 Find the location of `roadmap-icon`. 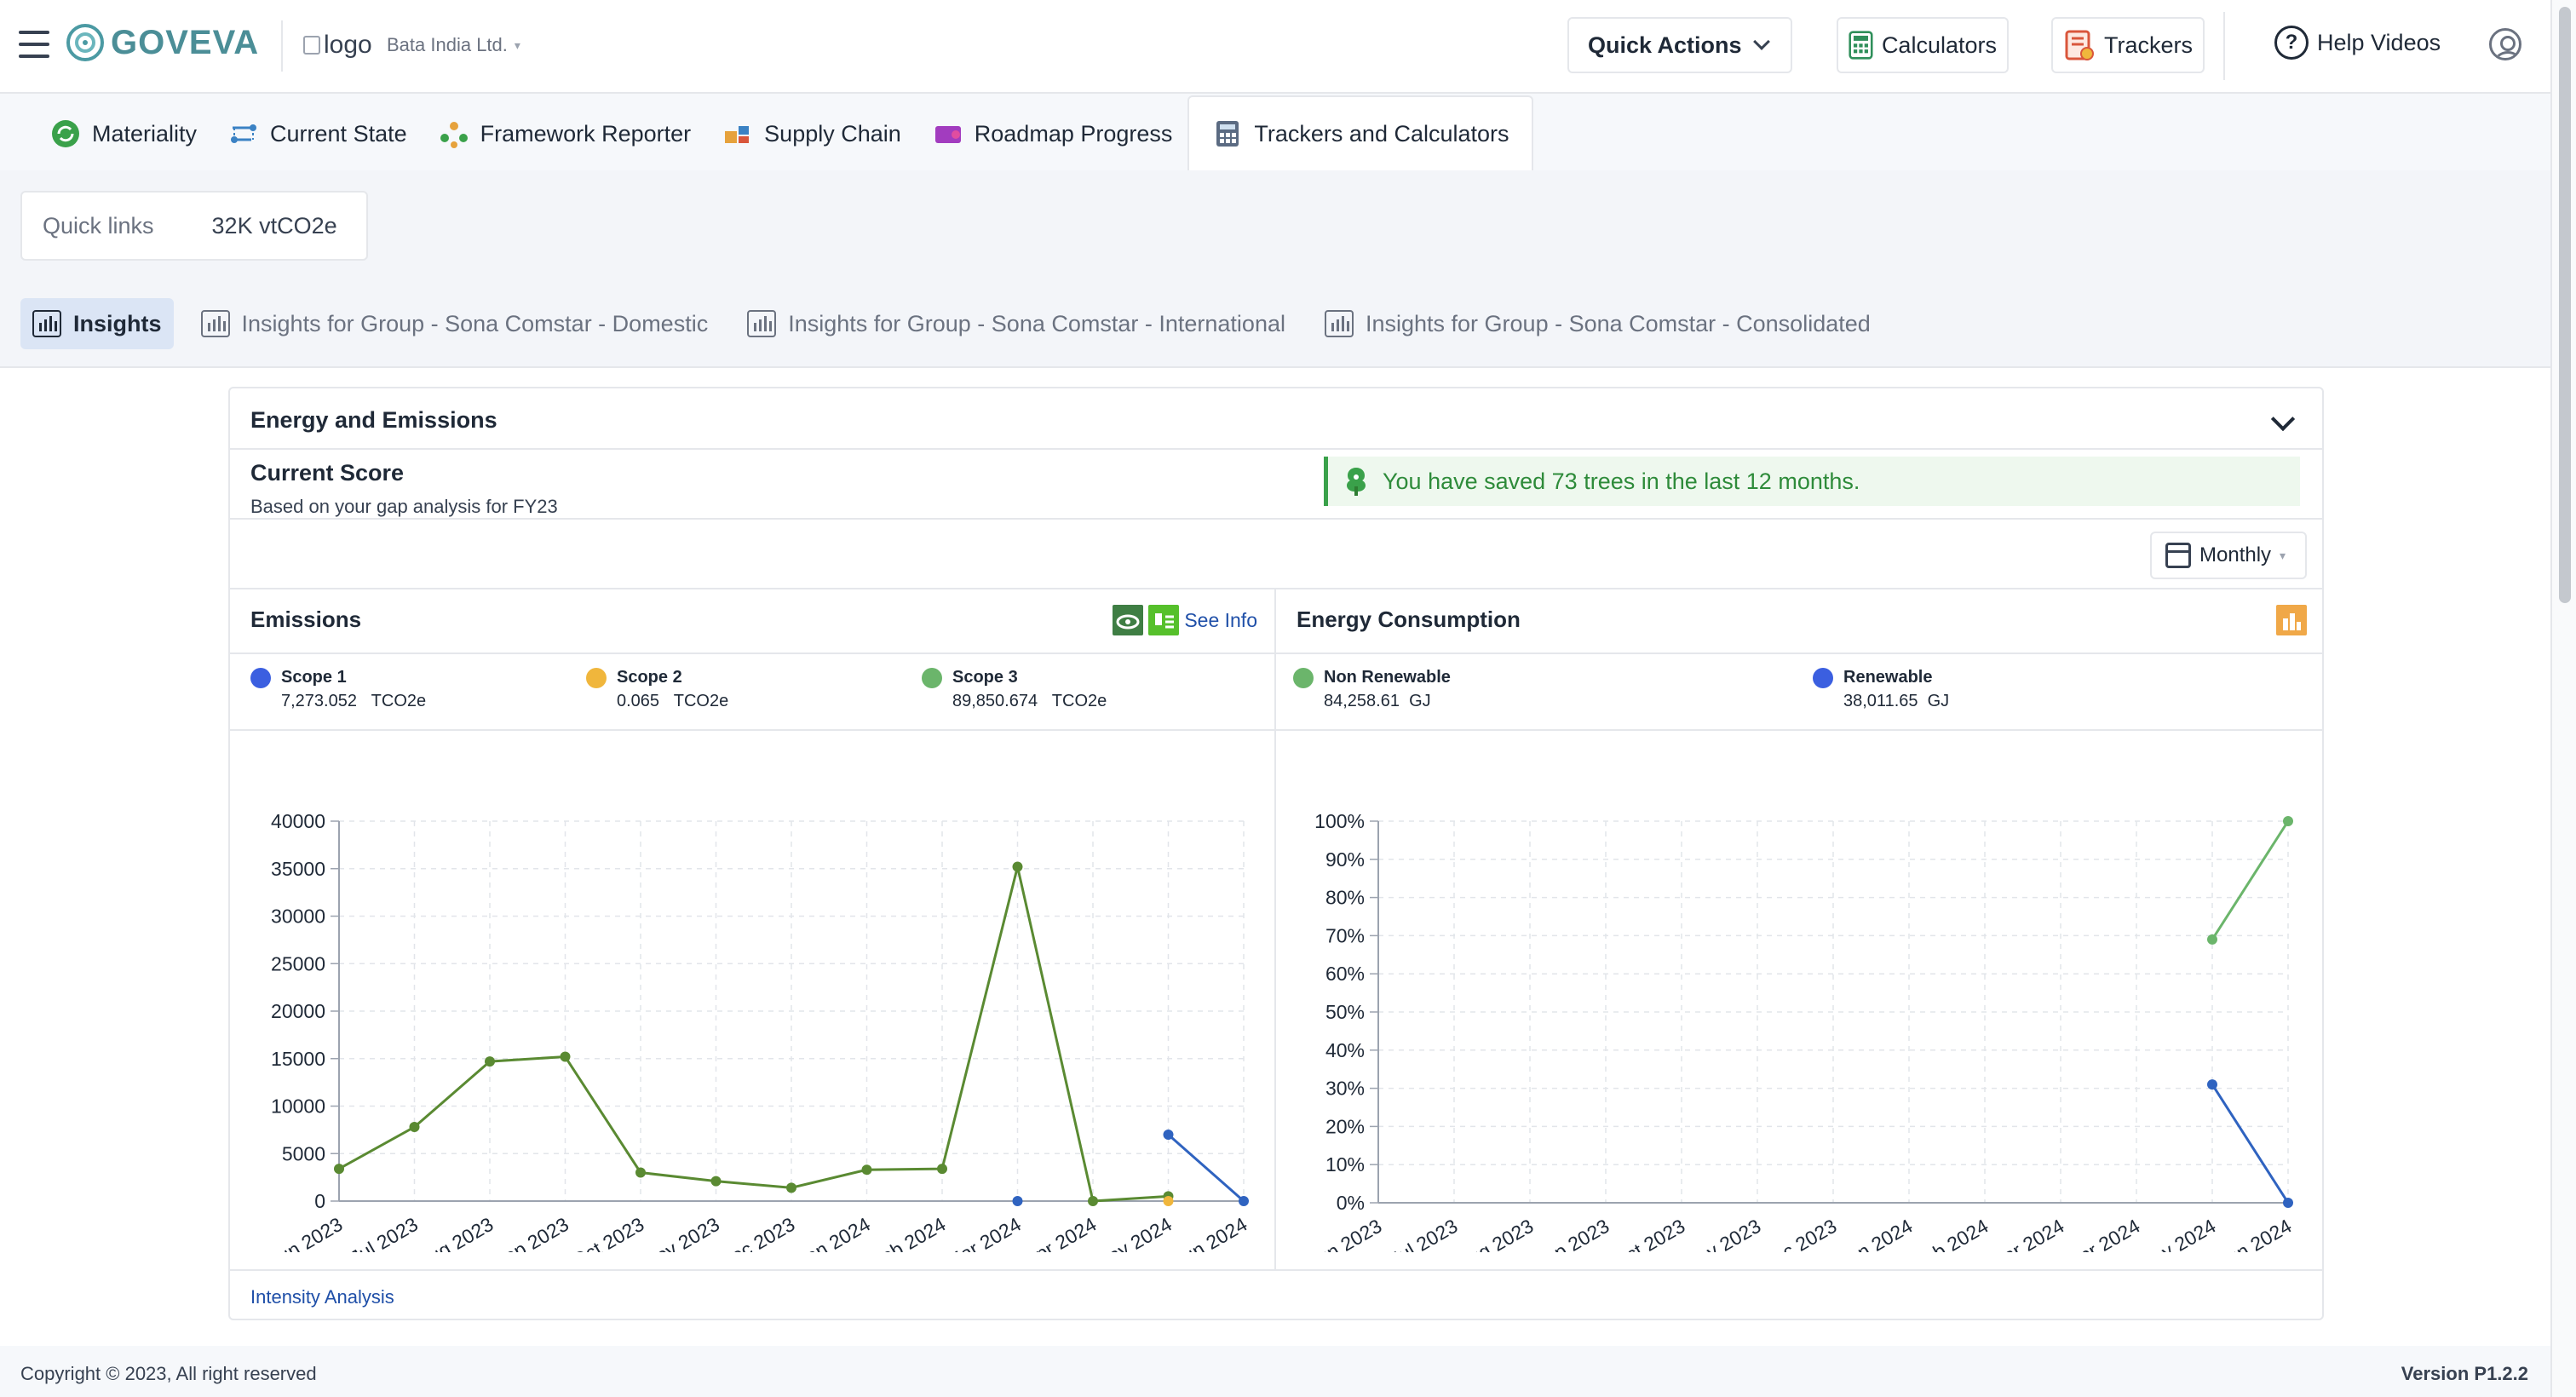

roadmap-icon is located at coordinates (948, 134).